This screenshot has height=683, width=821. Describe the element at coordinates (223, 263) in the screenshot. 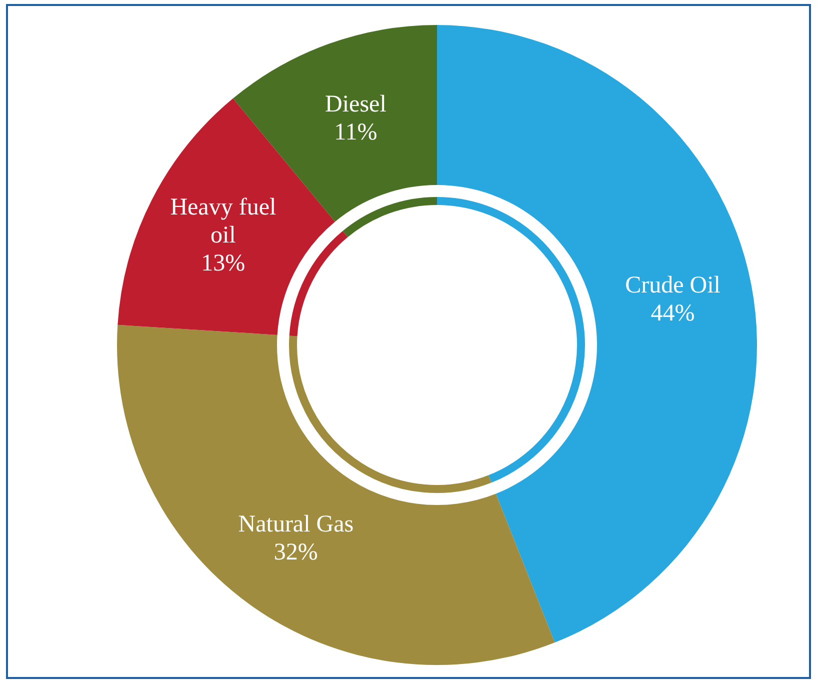

I see `data-label: 13%` at that location.